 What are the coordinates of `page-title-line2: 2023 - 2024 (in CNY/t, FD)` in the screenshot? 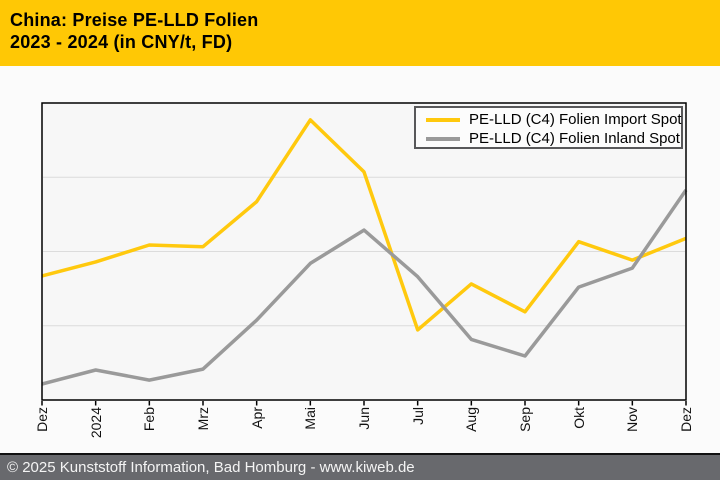 It's located at (121, 42).